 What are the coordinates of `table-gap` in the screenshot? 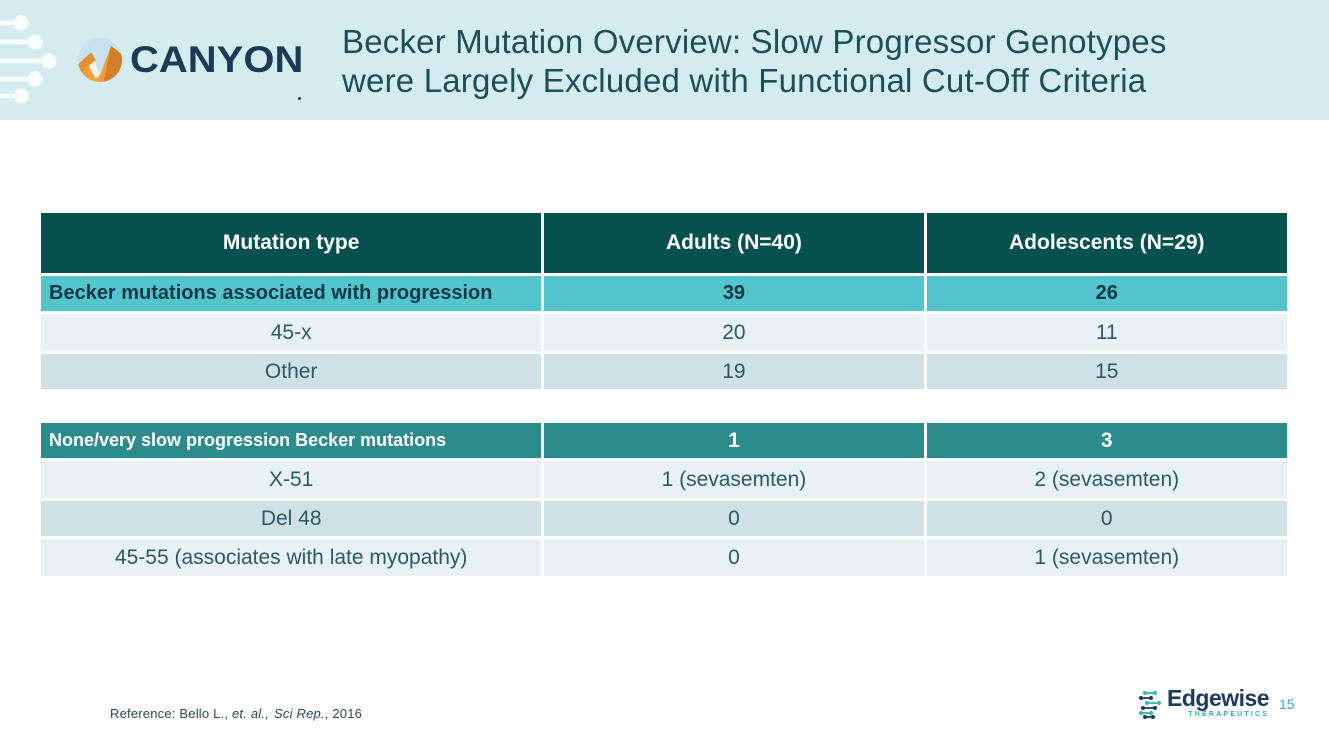 It's located at (664, 406).